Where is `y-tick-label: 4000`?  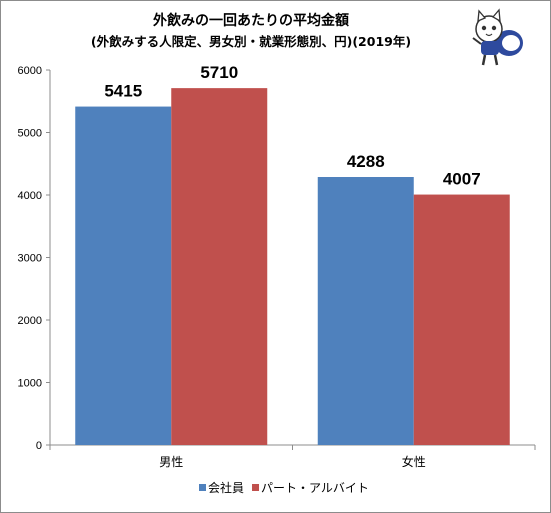
y-tick-label: 4000 is located at coordinates (30, 196).